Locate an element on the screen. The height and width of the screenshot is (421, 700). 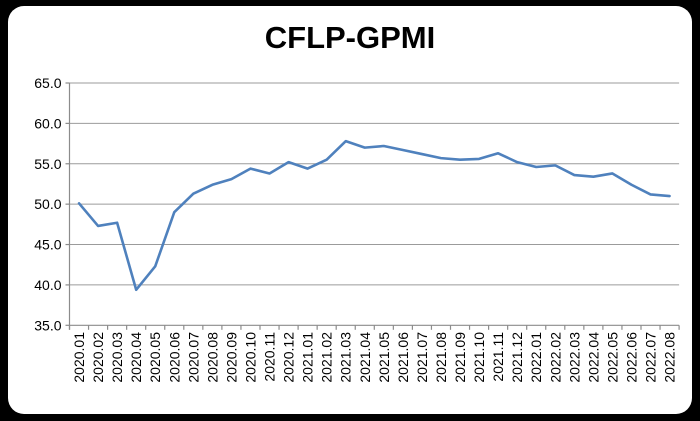
x-axis-tick-label: 2021.07 is located at coordinates (422, 357).